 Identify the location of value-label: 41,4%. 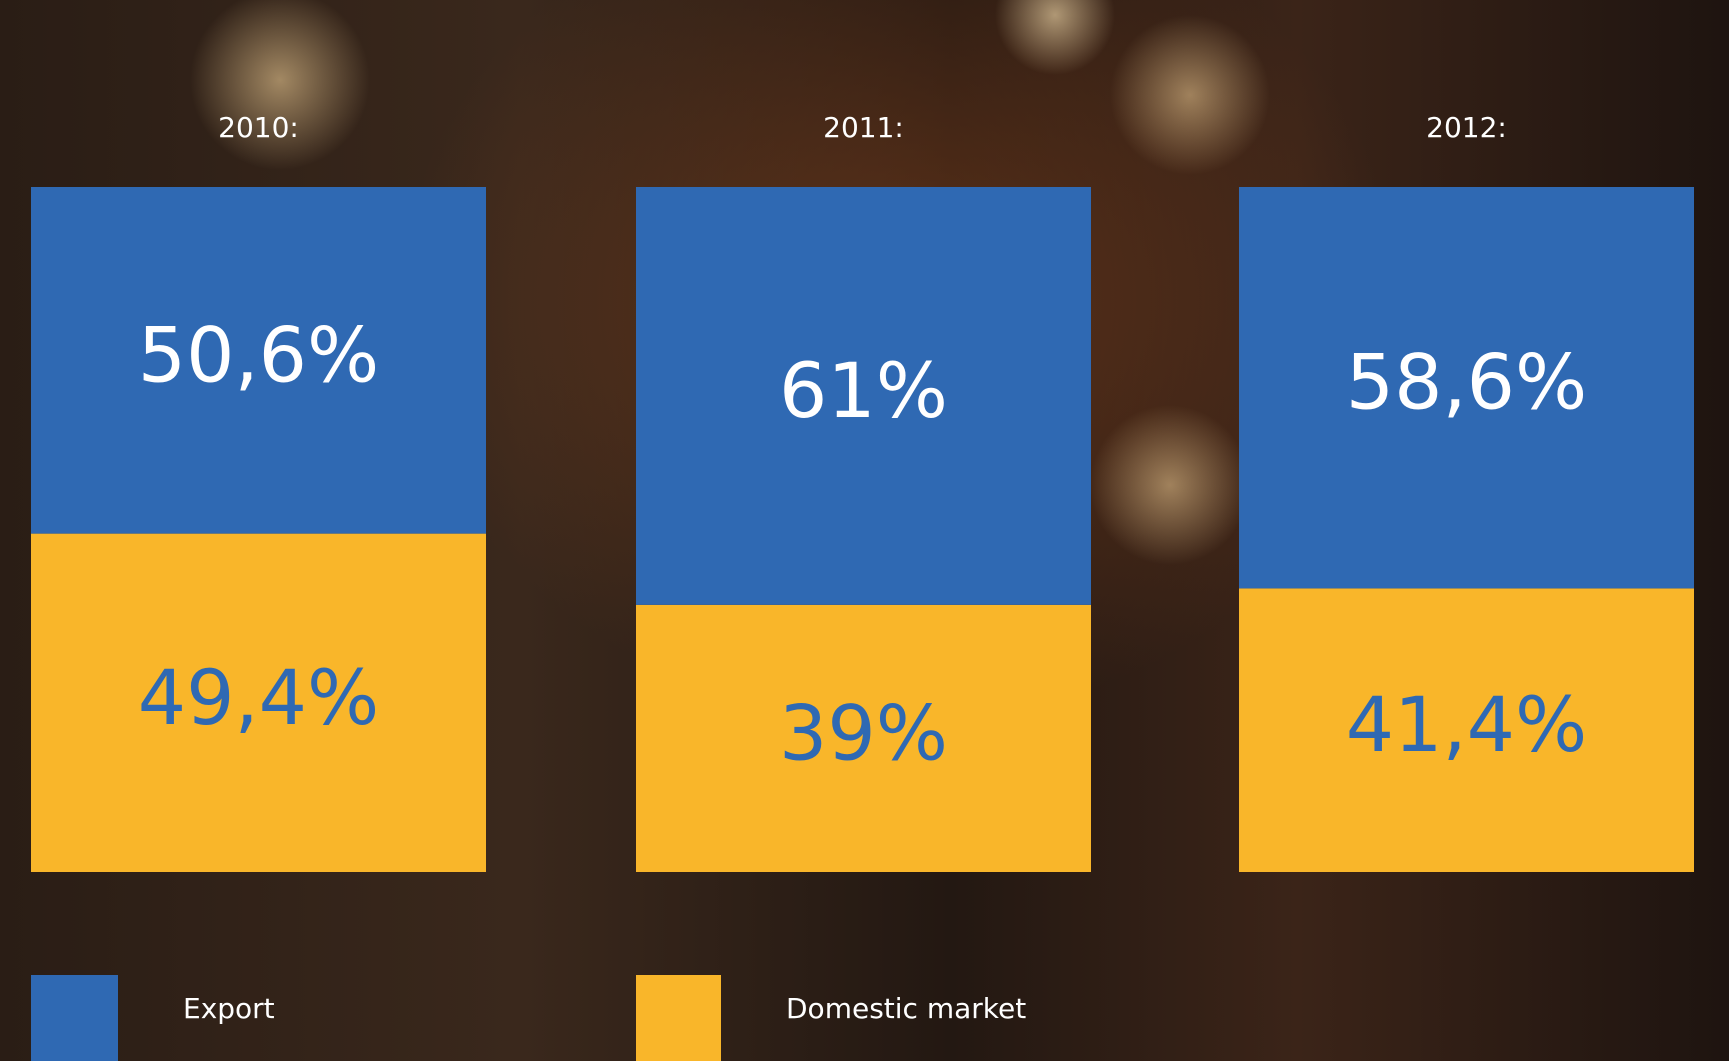
(1466, 724).